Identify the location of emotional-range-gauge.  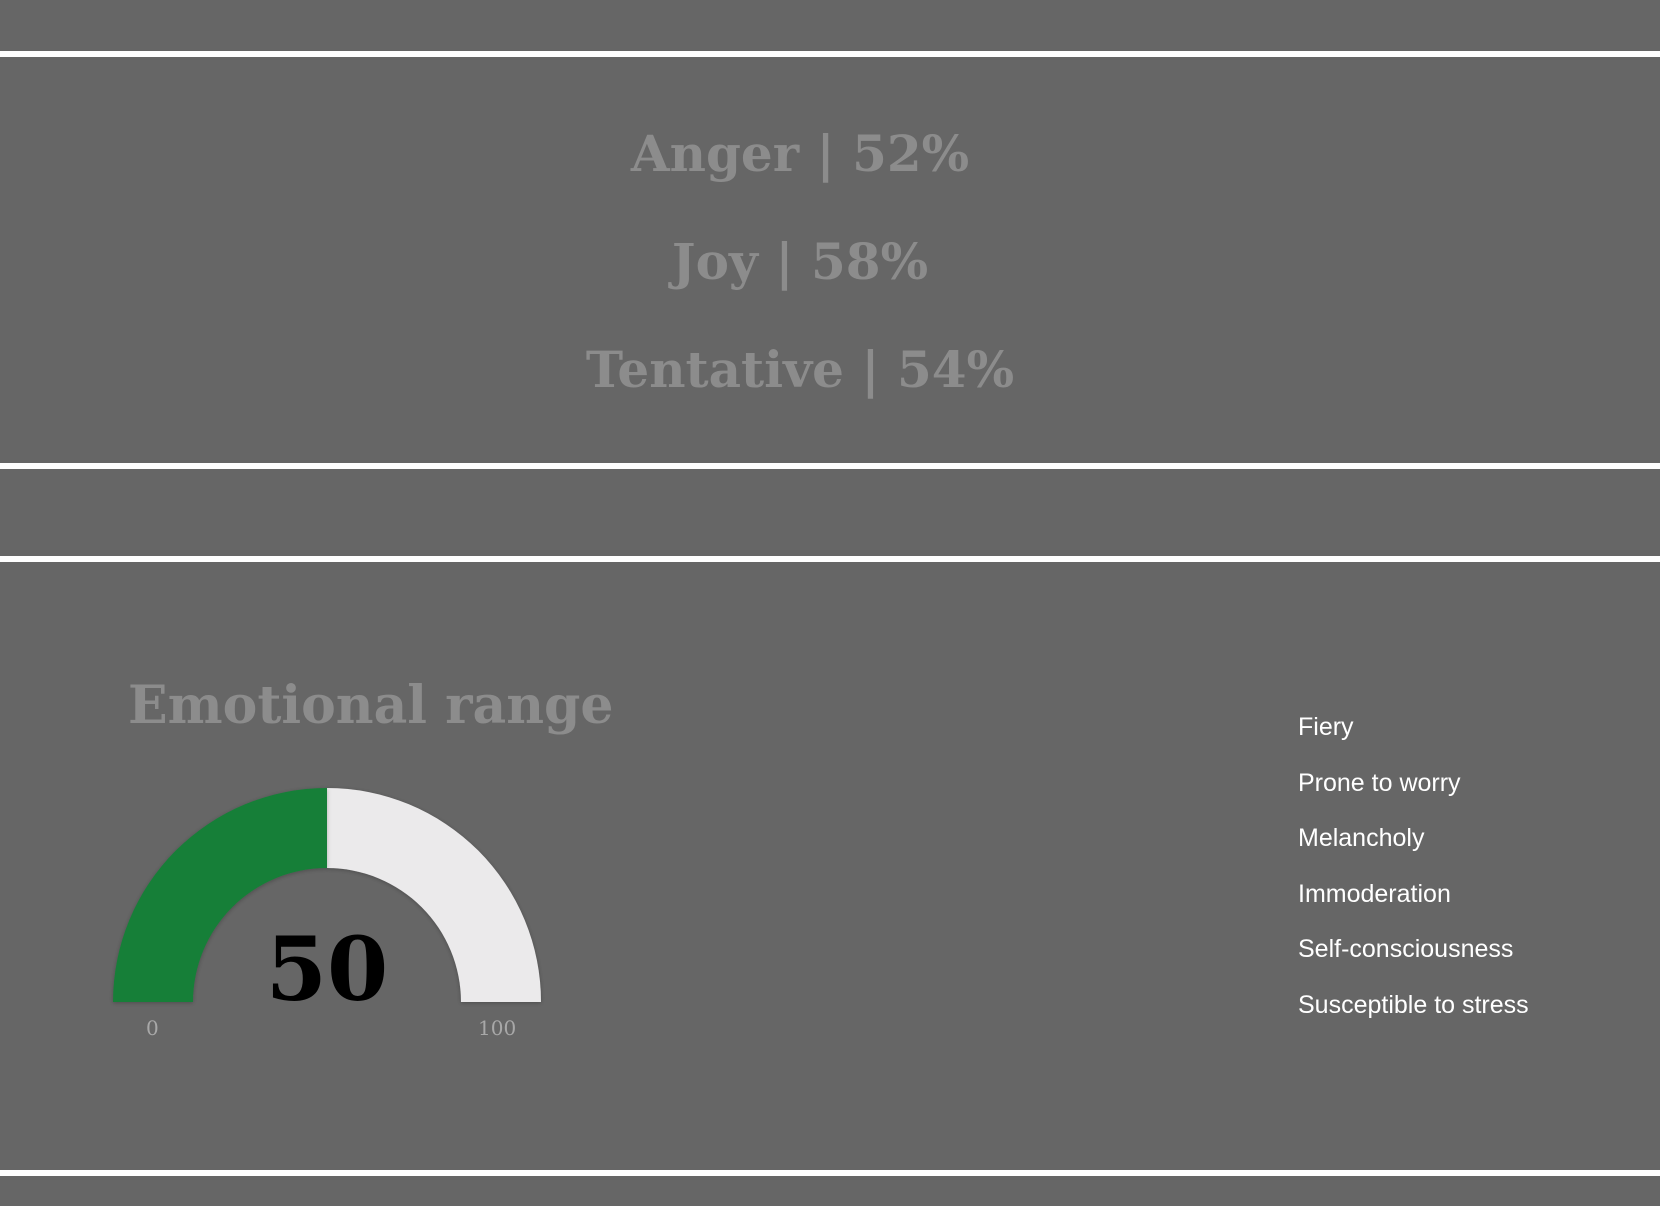
(327, 895).